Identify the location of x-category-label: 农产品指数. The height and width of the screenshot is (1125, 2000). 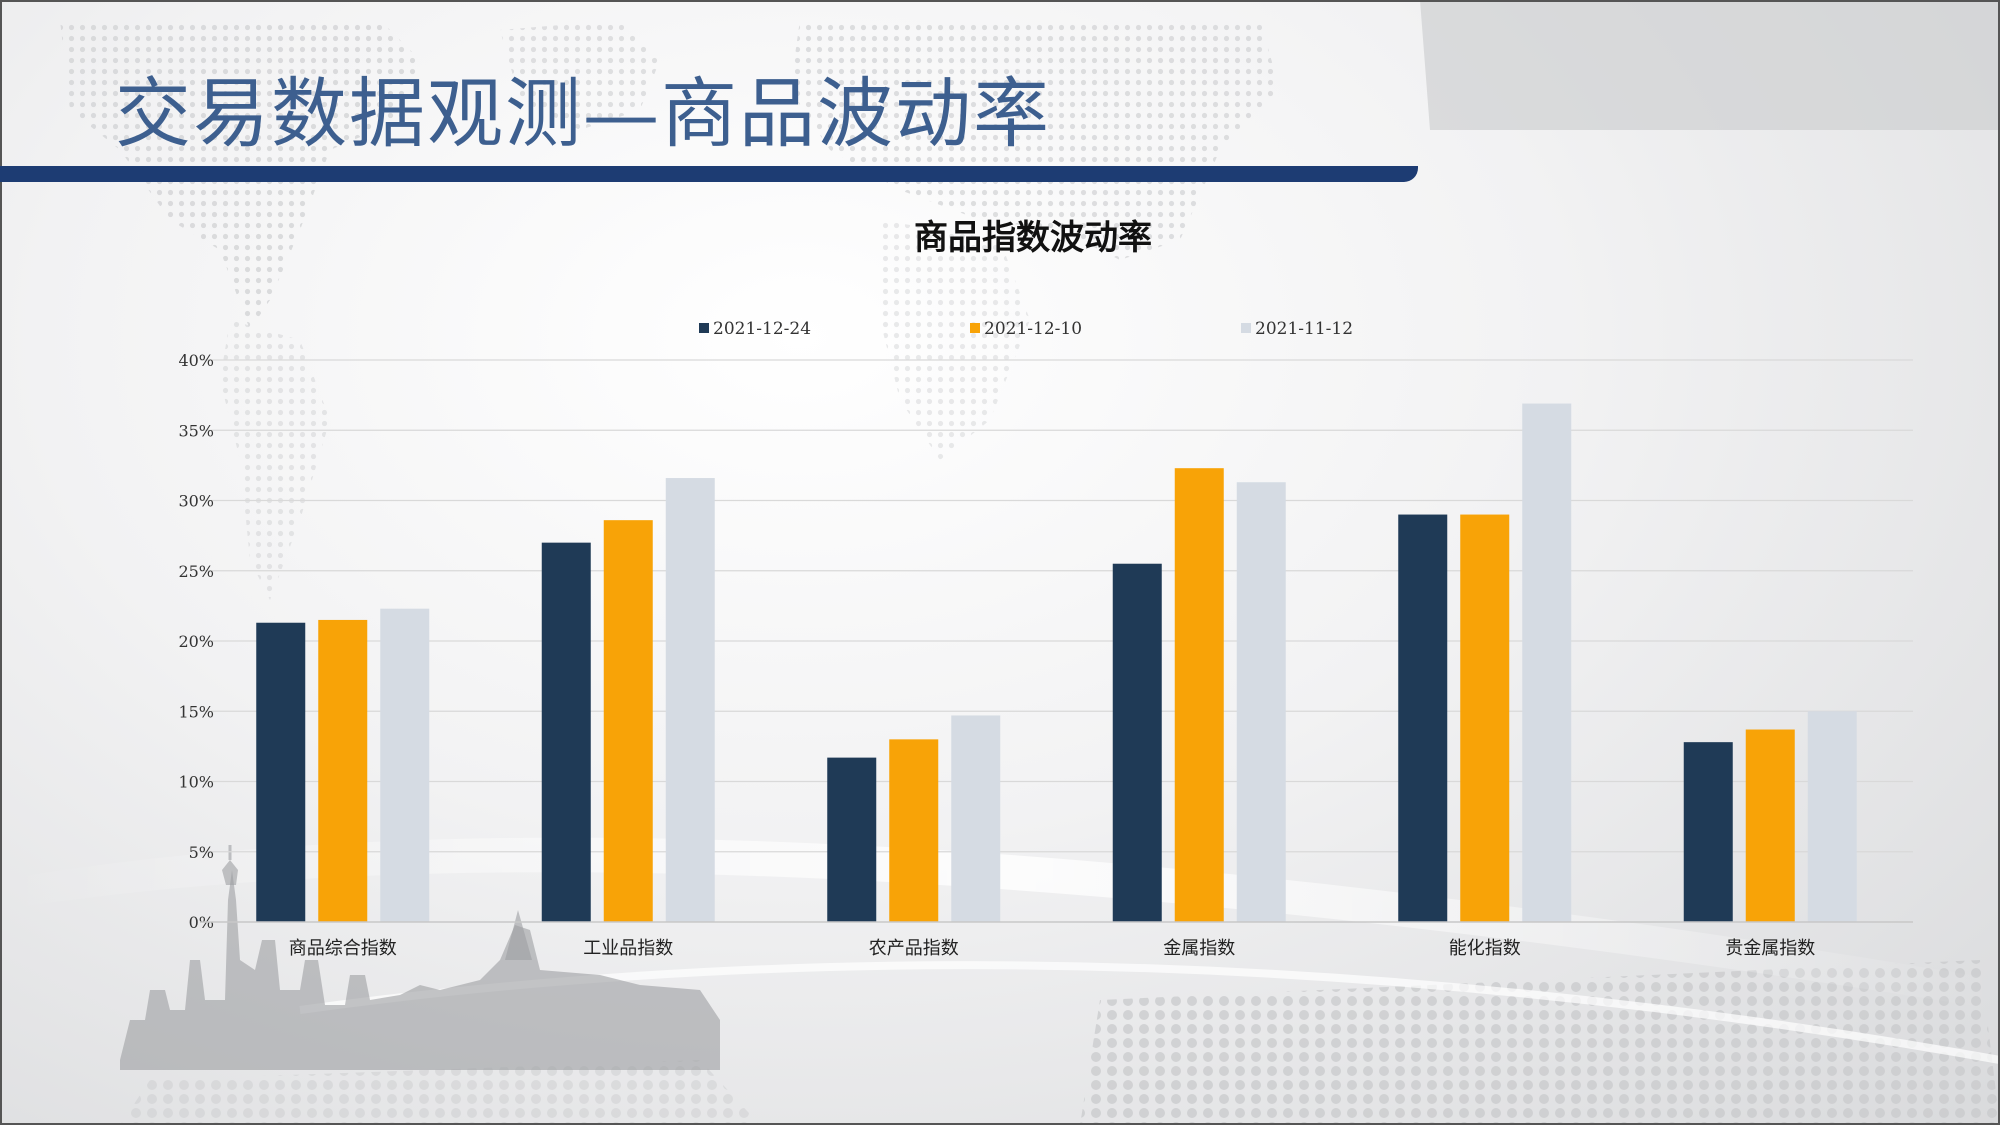
(914, 948).